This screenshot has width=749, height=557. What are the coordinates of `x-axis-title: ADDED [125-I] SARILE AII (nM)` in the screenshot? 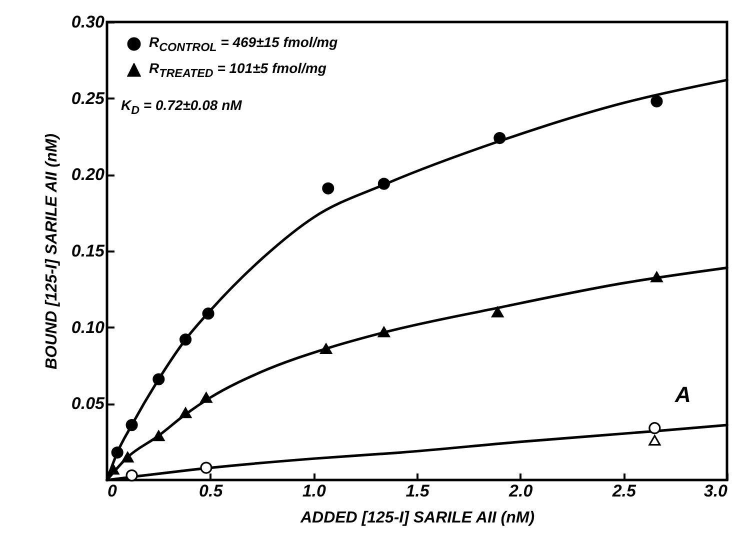 It's located at (417, 518).